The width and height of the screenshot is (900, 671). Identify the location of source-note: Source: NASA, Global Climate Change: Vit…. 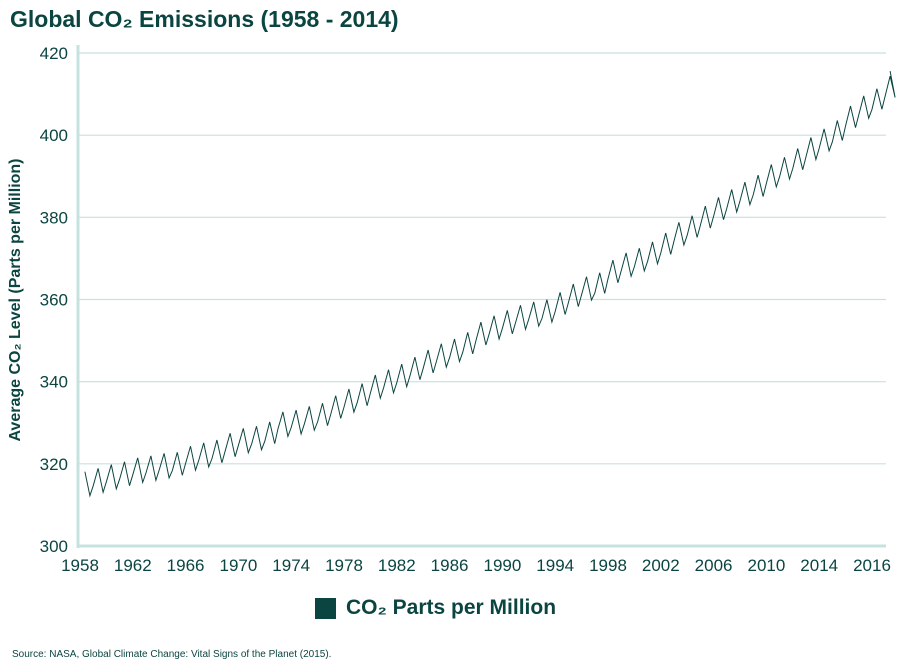
(172, 654).